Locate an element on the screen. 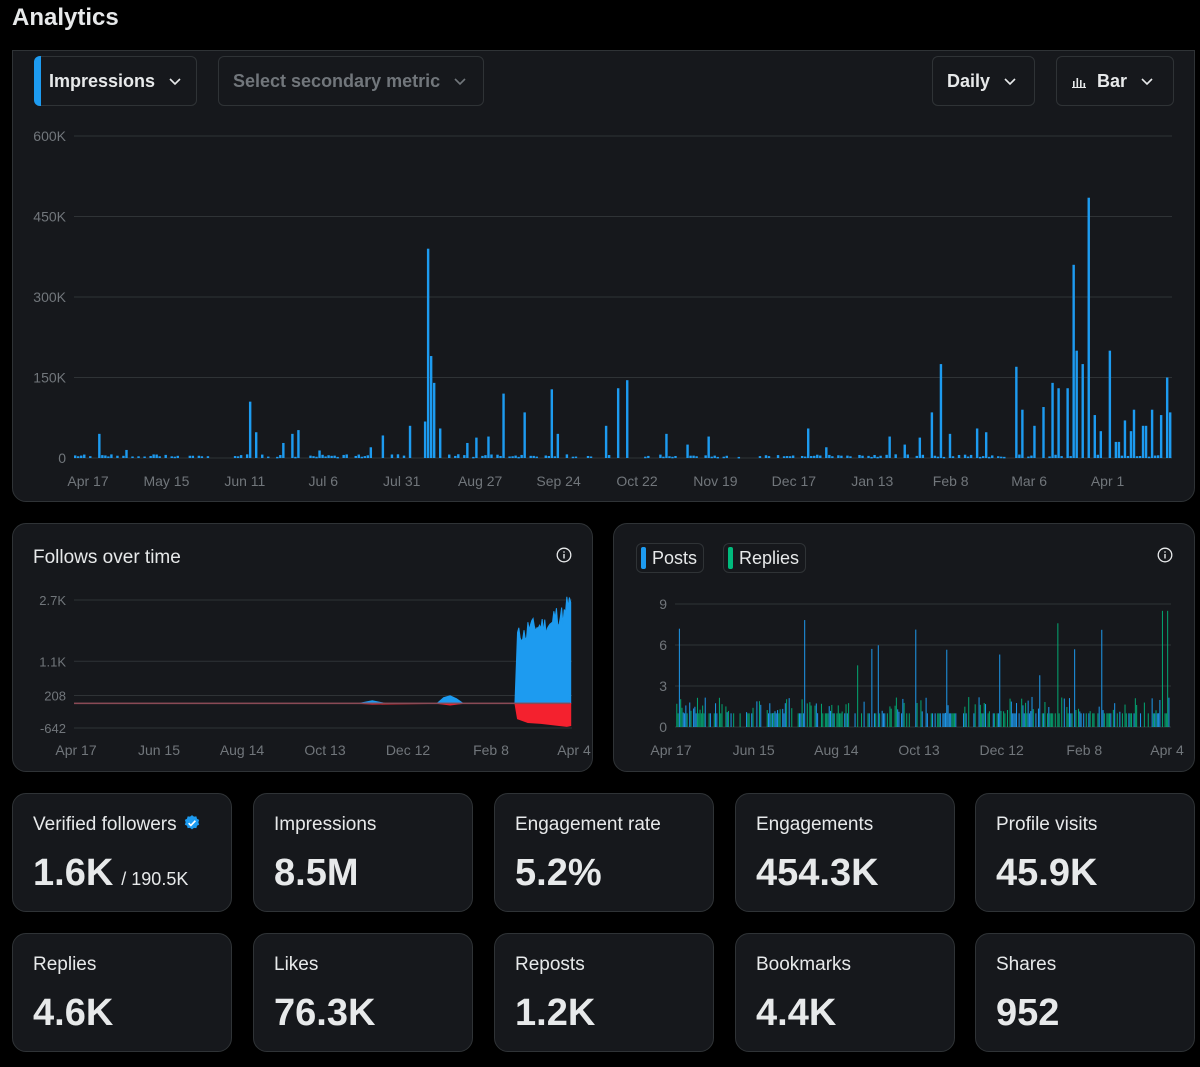 This screenshot has width=1200, height=1067. legend-posts: Posts is located at coordinates (670, 558).